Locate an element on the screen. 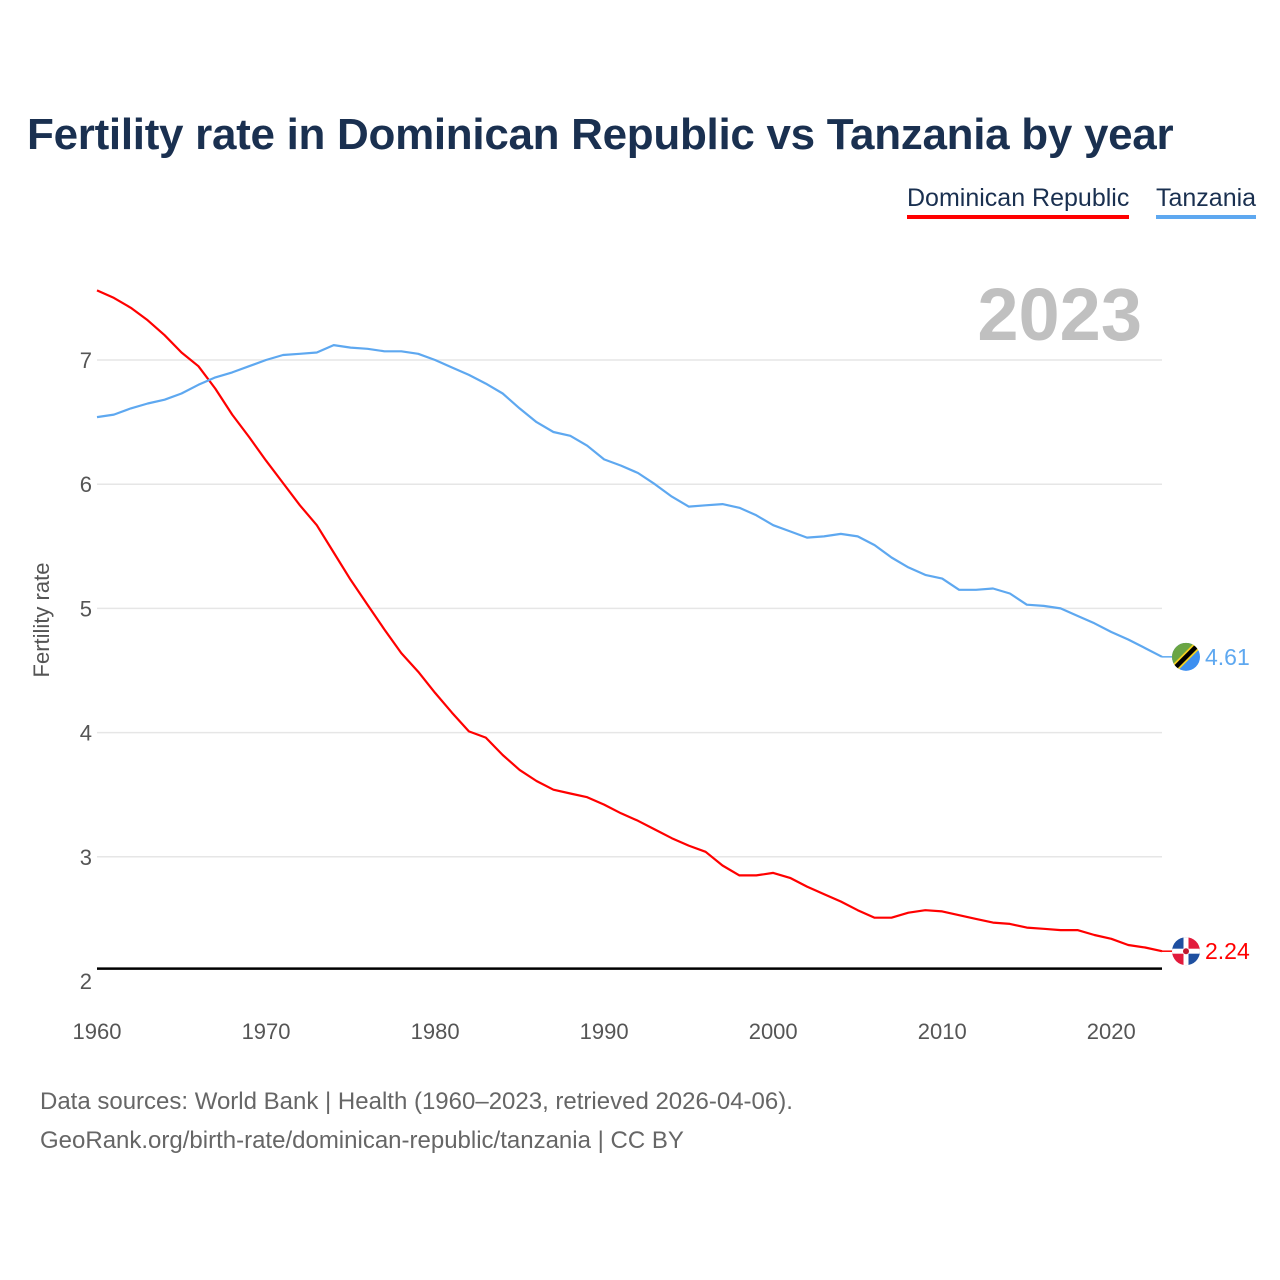 This screenshot has width=1280, height=1280. end-value-label: 4.61 is located at coordinates (1227, 657).